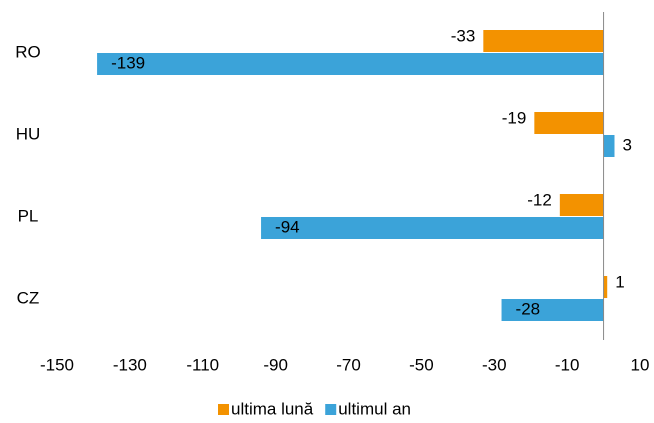 This screenshot has height=423, width=654. I want to click on data-label: -28, so click(528, 308).